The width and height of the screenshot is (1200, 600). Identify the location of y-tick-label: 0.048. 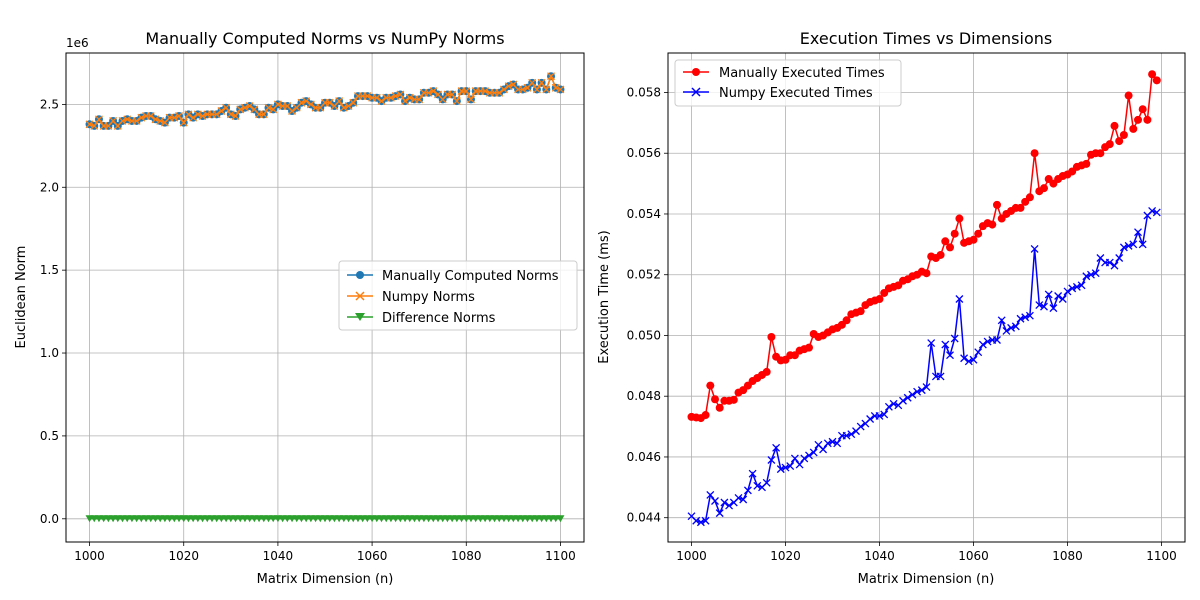
(644, 396).